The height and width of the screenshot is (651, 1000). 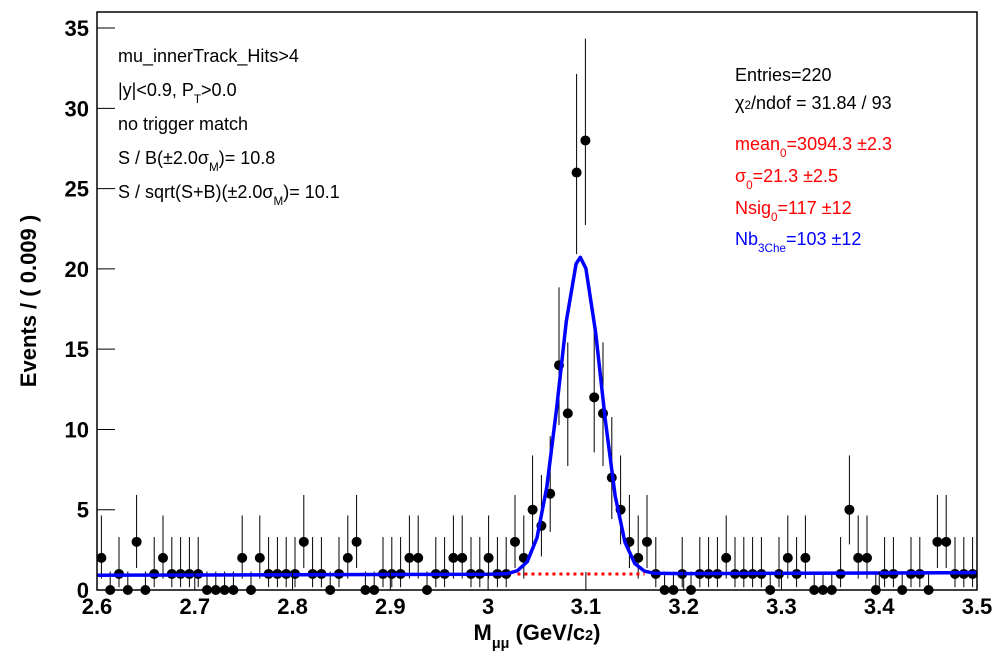 I want to click on text-part: )= 10.8, so click(x=247, y=158).